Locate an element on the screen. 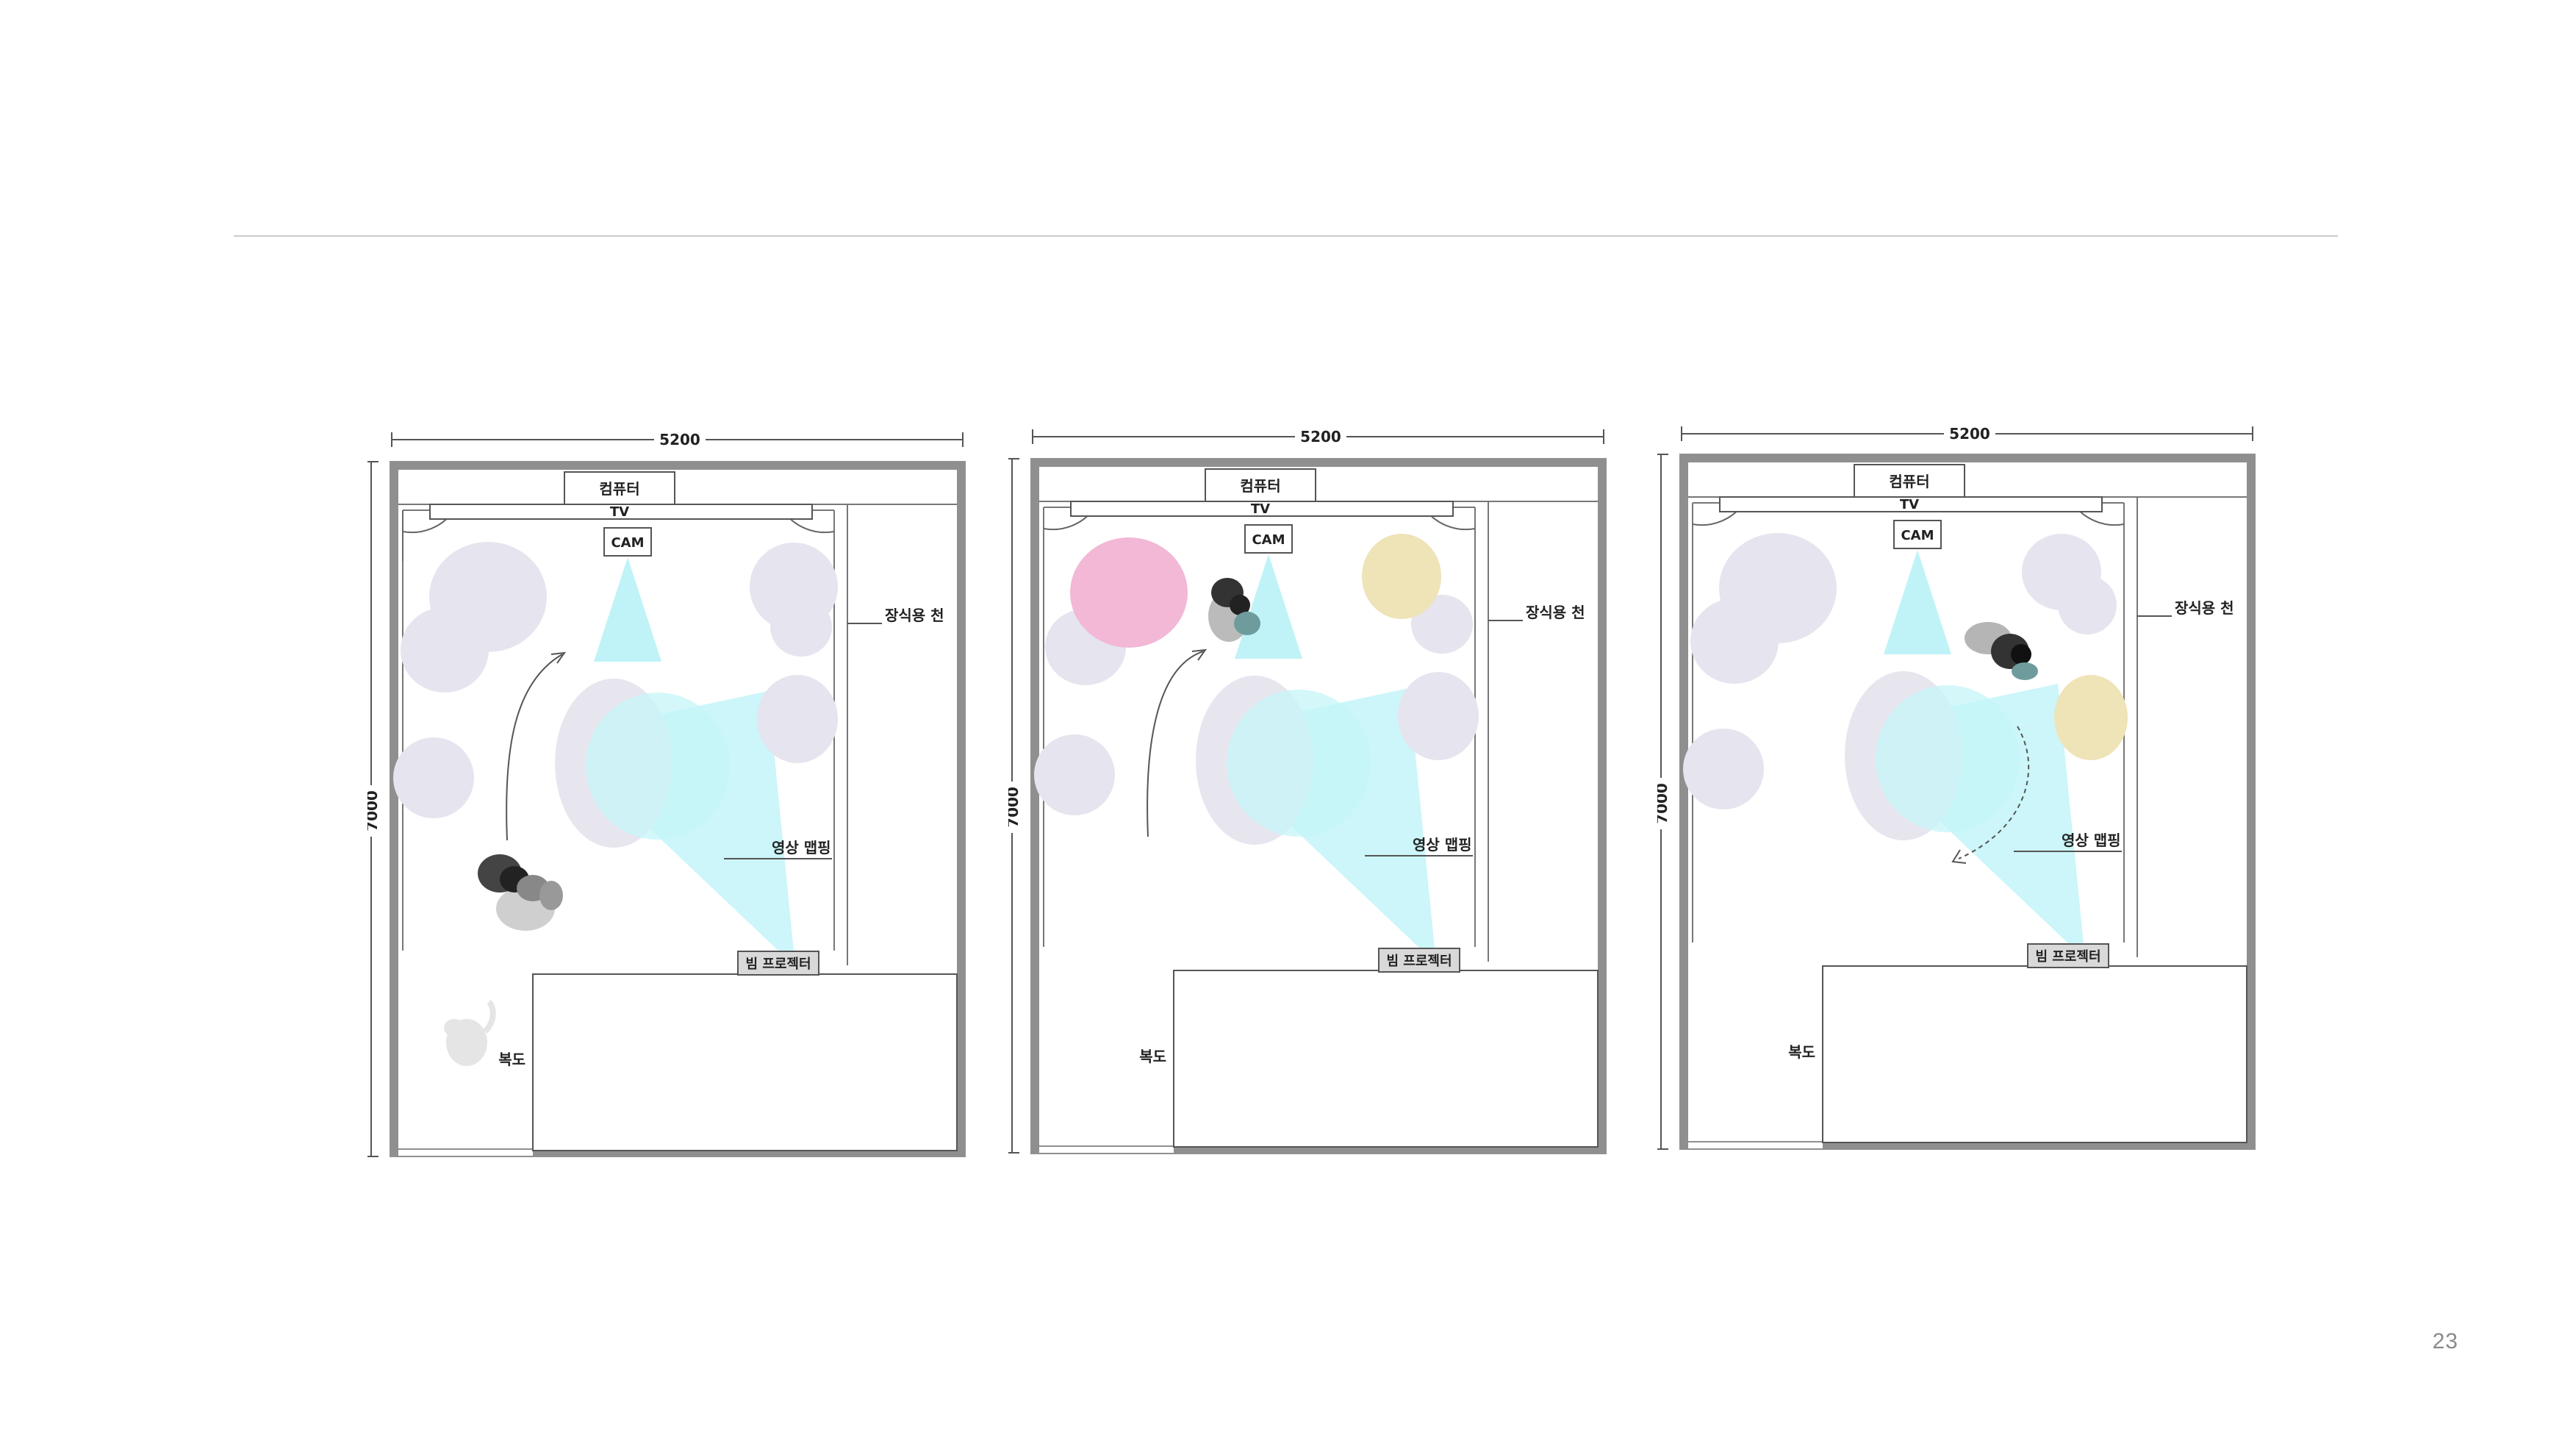 The width and height of the screenshot is (2576, 1452). floor-plan-2-drawing: 5200 7000 컴퓨터 TV CAM 장식용 천 영상 맵핑 빔 프로젝터 is located at coordinates (1307, 791).